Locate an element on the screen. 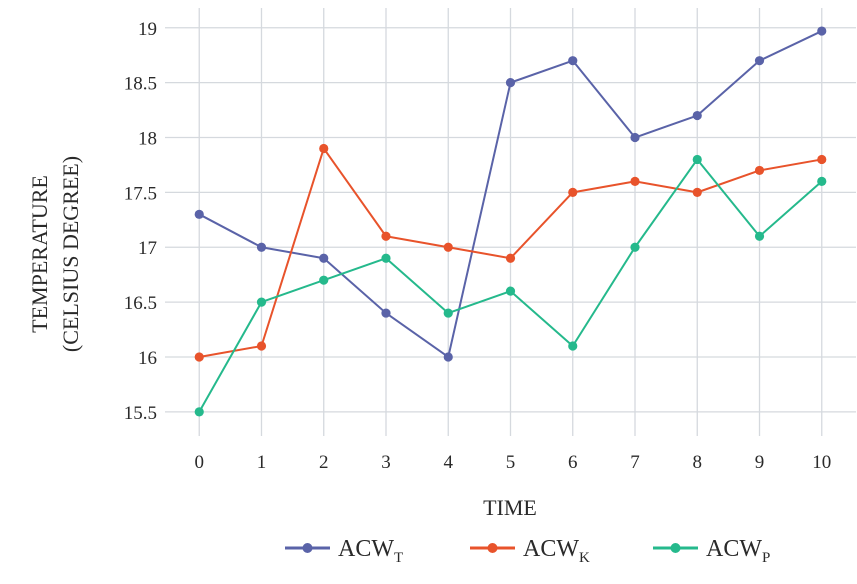  legend-label: ACWP is located at coordinates (738, 551).